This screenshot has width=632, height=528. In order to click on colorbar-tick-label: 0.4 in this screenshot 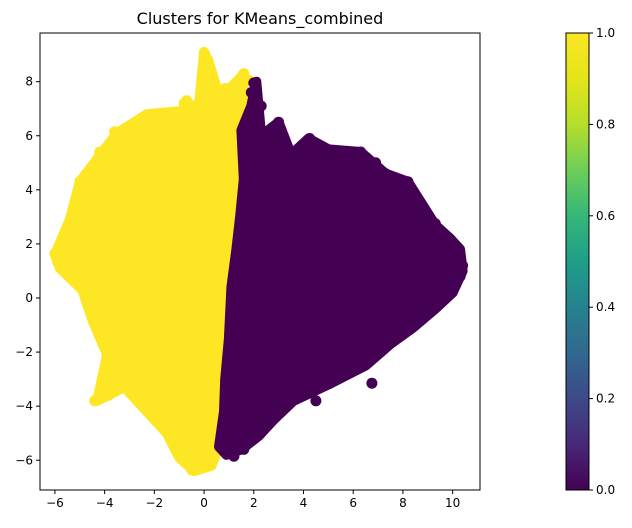, I will do `click(605, 307)`.